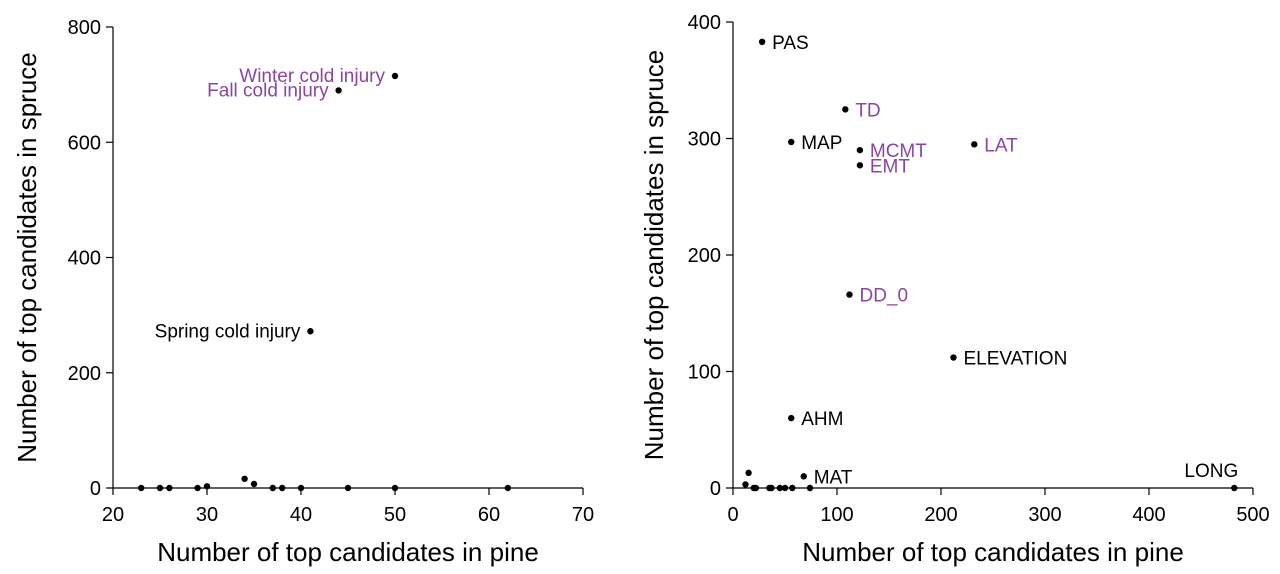 The width and height of the screenshot is (1280, 574). I want to click on y-tick-label: 100, so click(704, 373).